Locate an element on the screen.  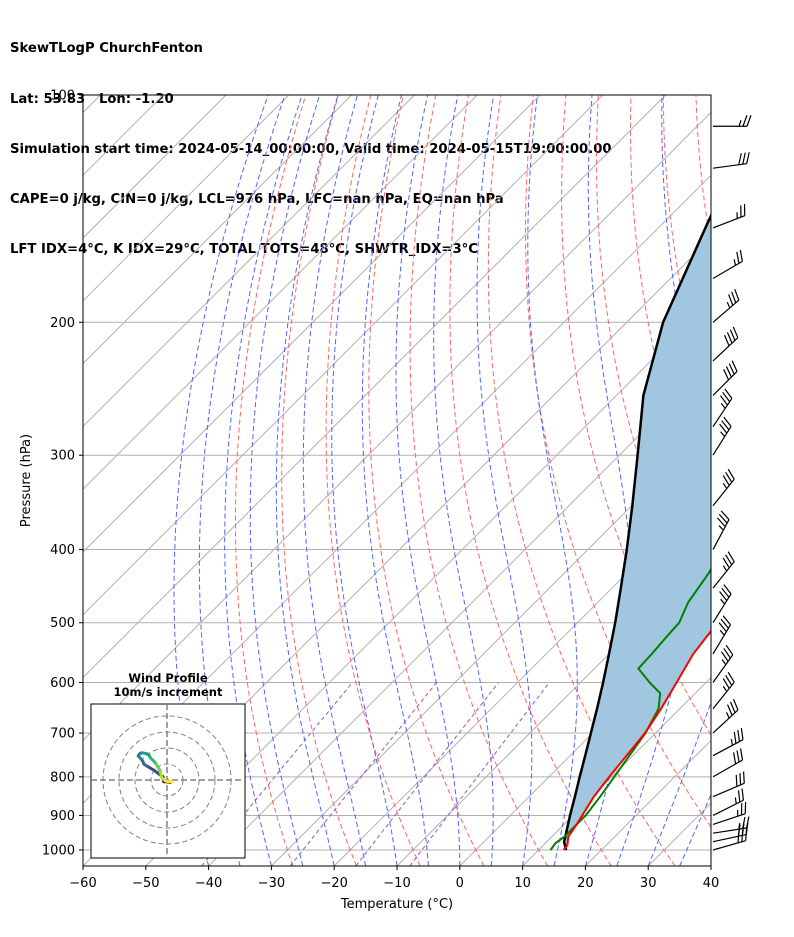
temperature-line is located at coordinates (636, 740).